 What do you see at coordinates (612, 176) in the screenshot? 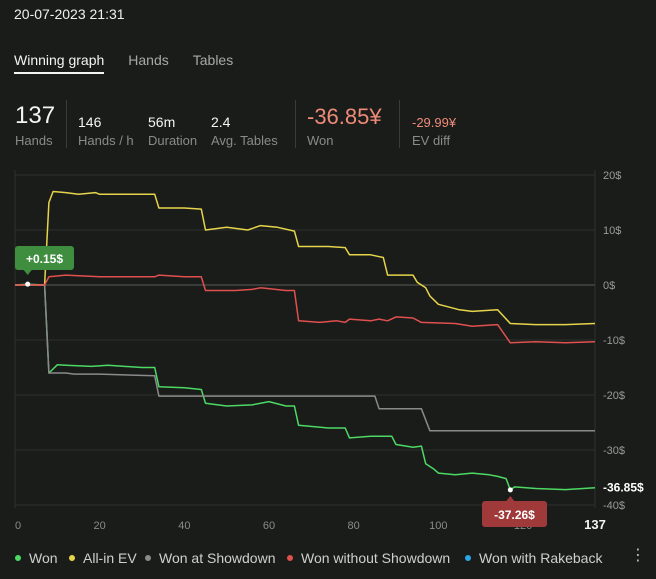
I see `y-tick-label: 20$` at bounding box center [612, 176].